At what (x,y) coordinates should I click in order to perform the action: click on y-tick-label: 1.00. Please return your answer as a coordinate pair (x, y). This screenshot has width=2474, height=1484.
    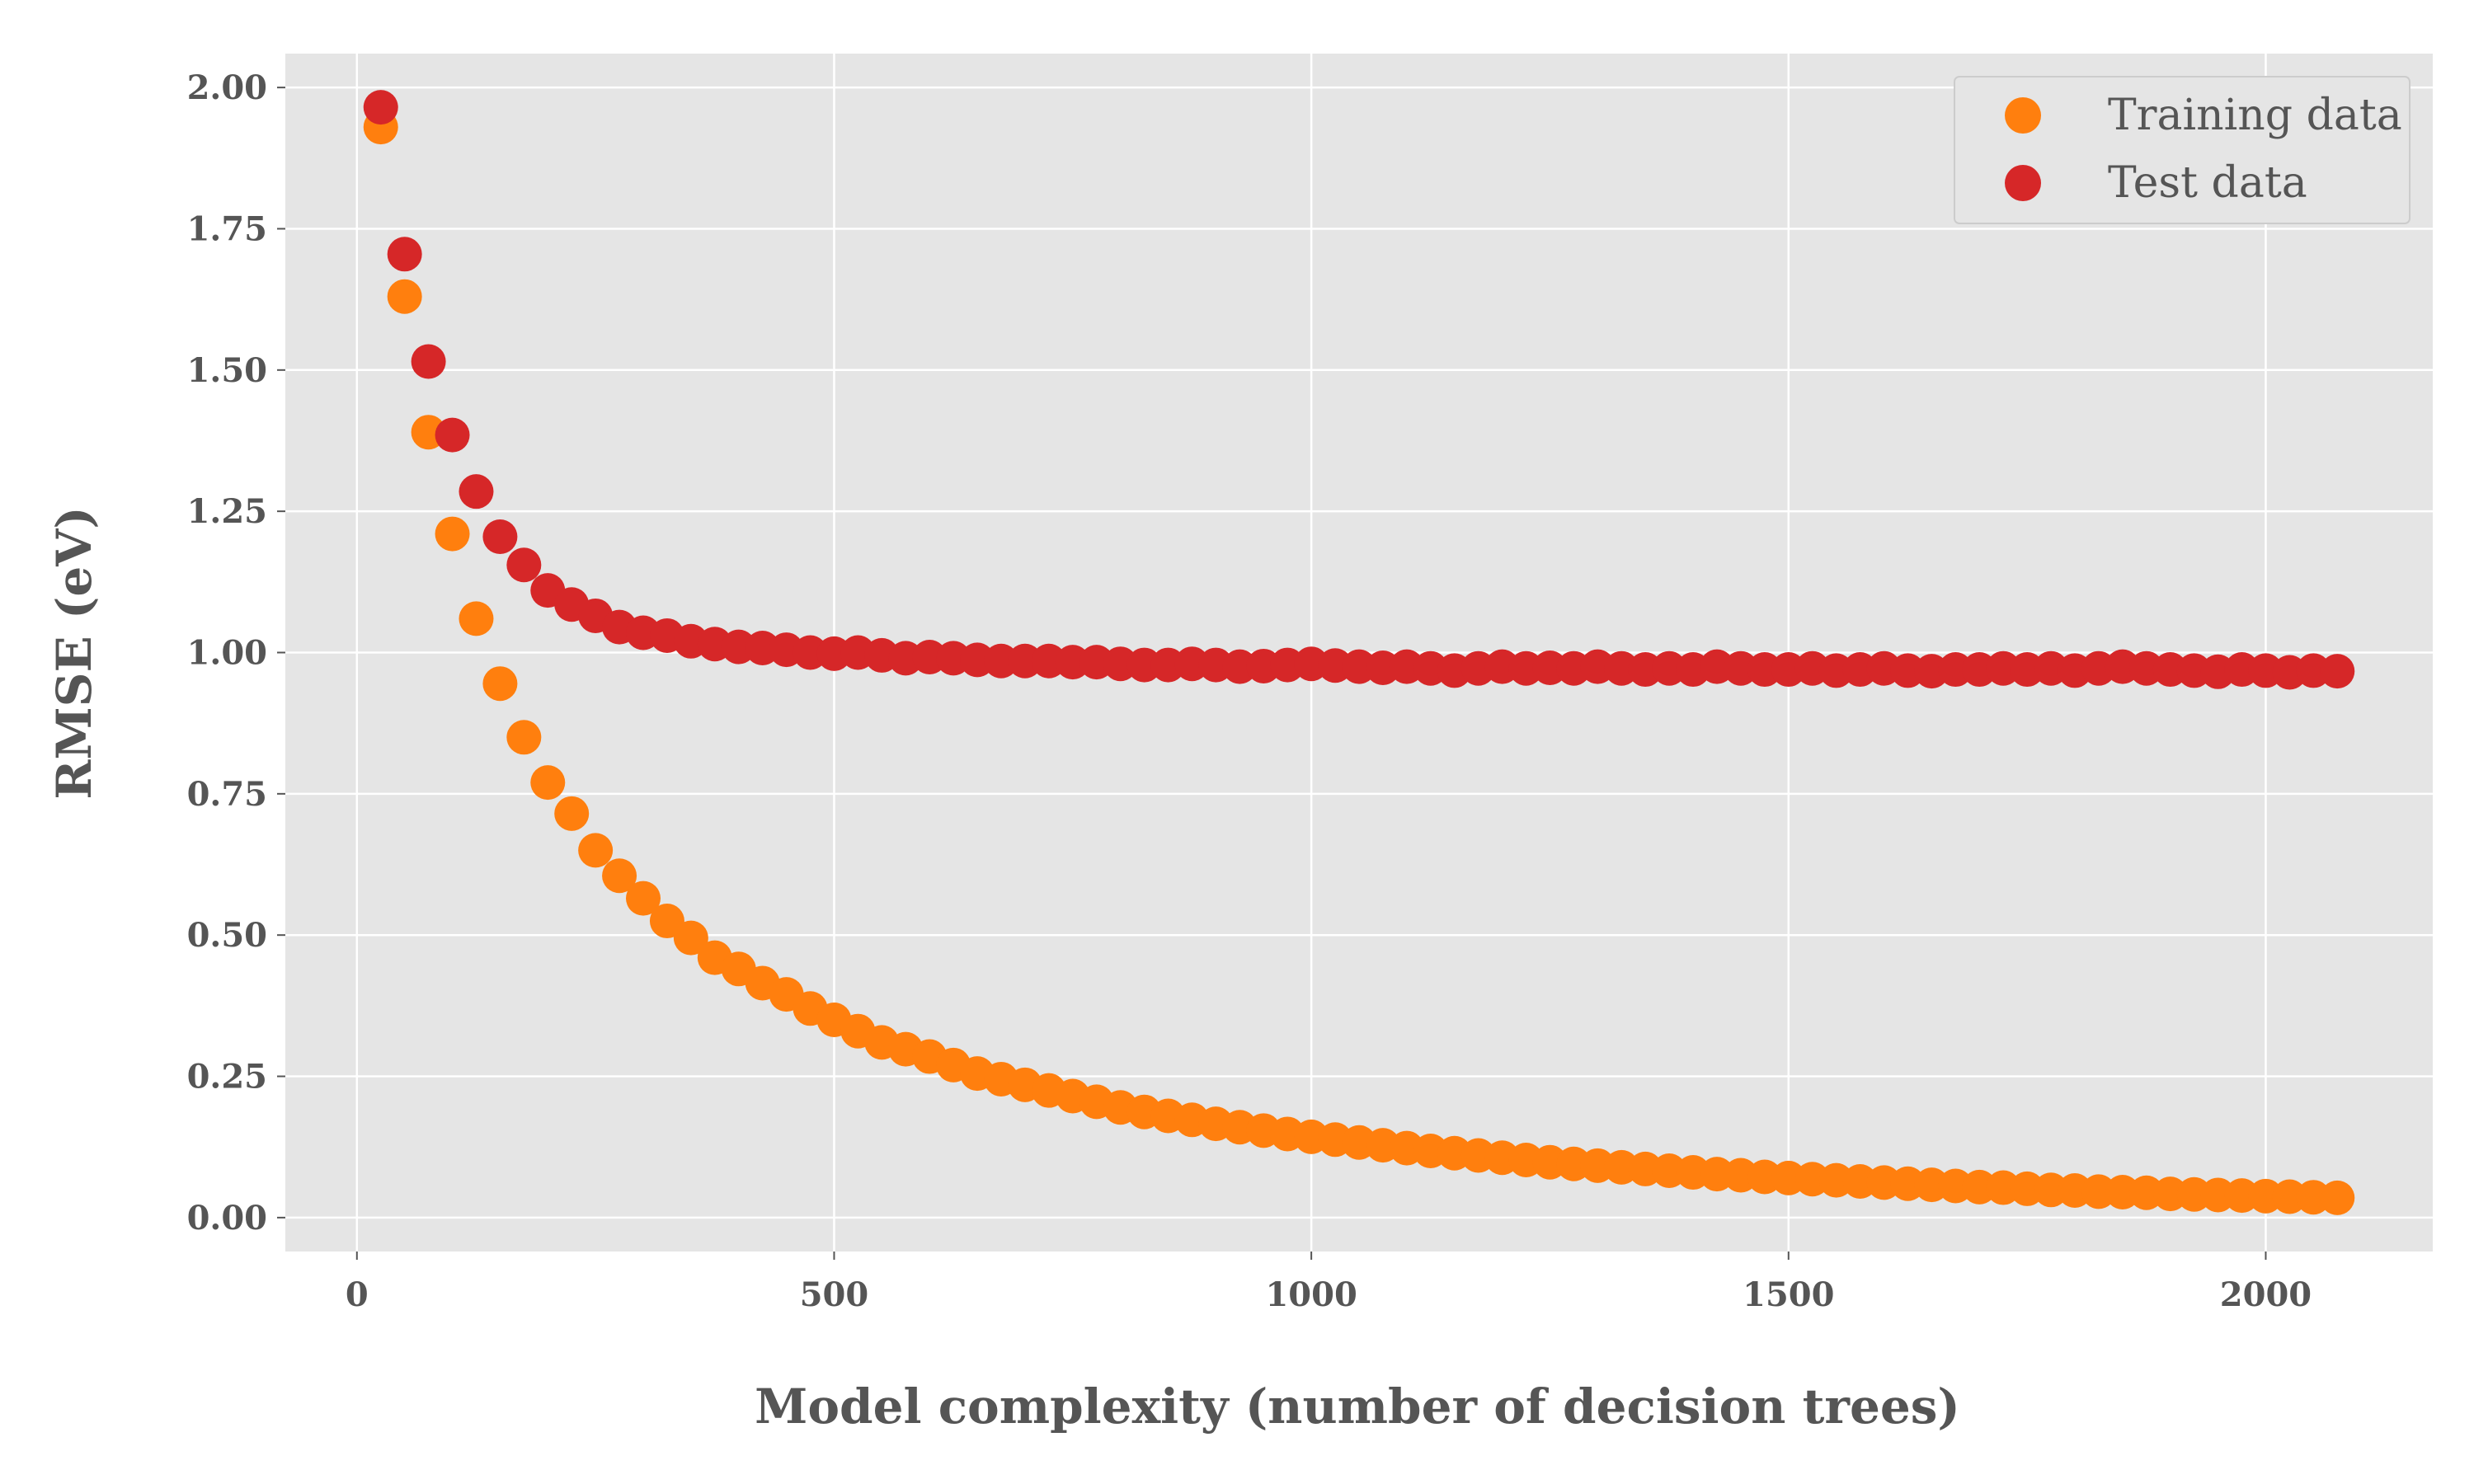
    Looking at the image, I should click on (227, 653).